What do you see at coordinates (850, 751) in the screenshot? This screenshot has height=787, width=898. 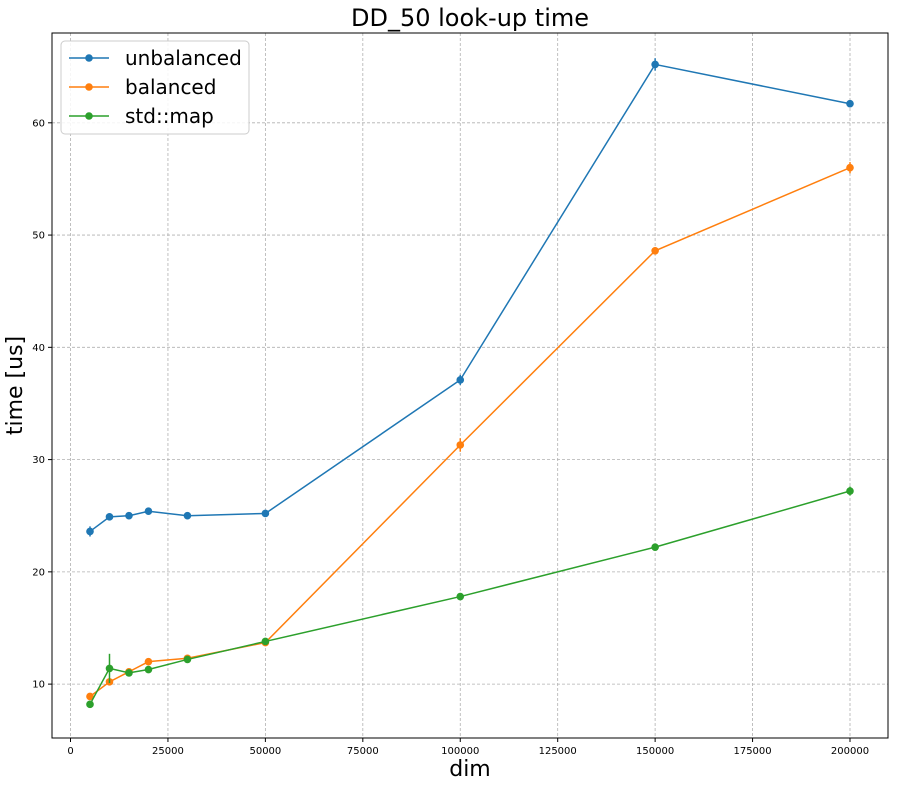 I see `x-tick-label: 200000` at bounding box center [850, 751].